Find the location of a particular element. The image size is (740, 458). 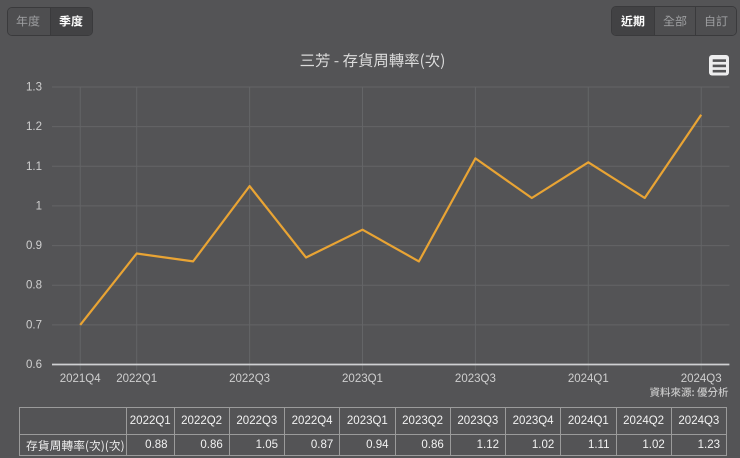

svg-text: 0.9 is located at coordinates (34, 246).